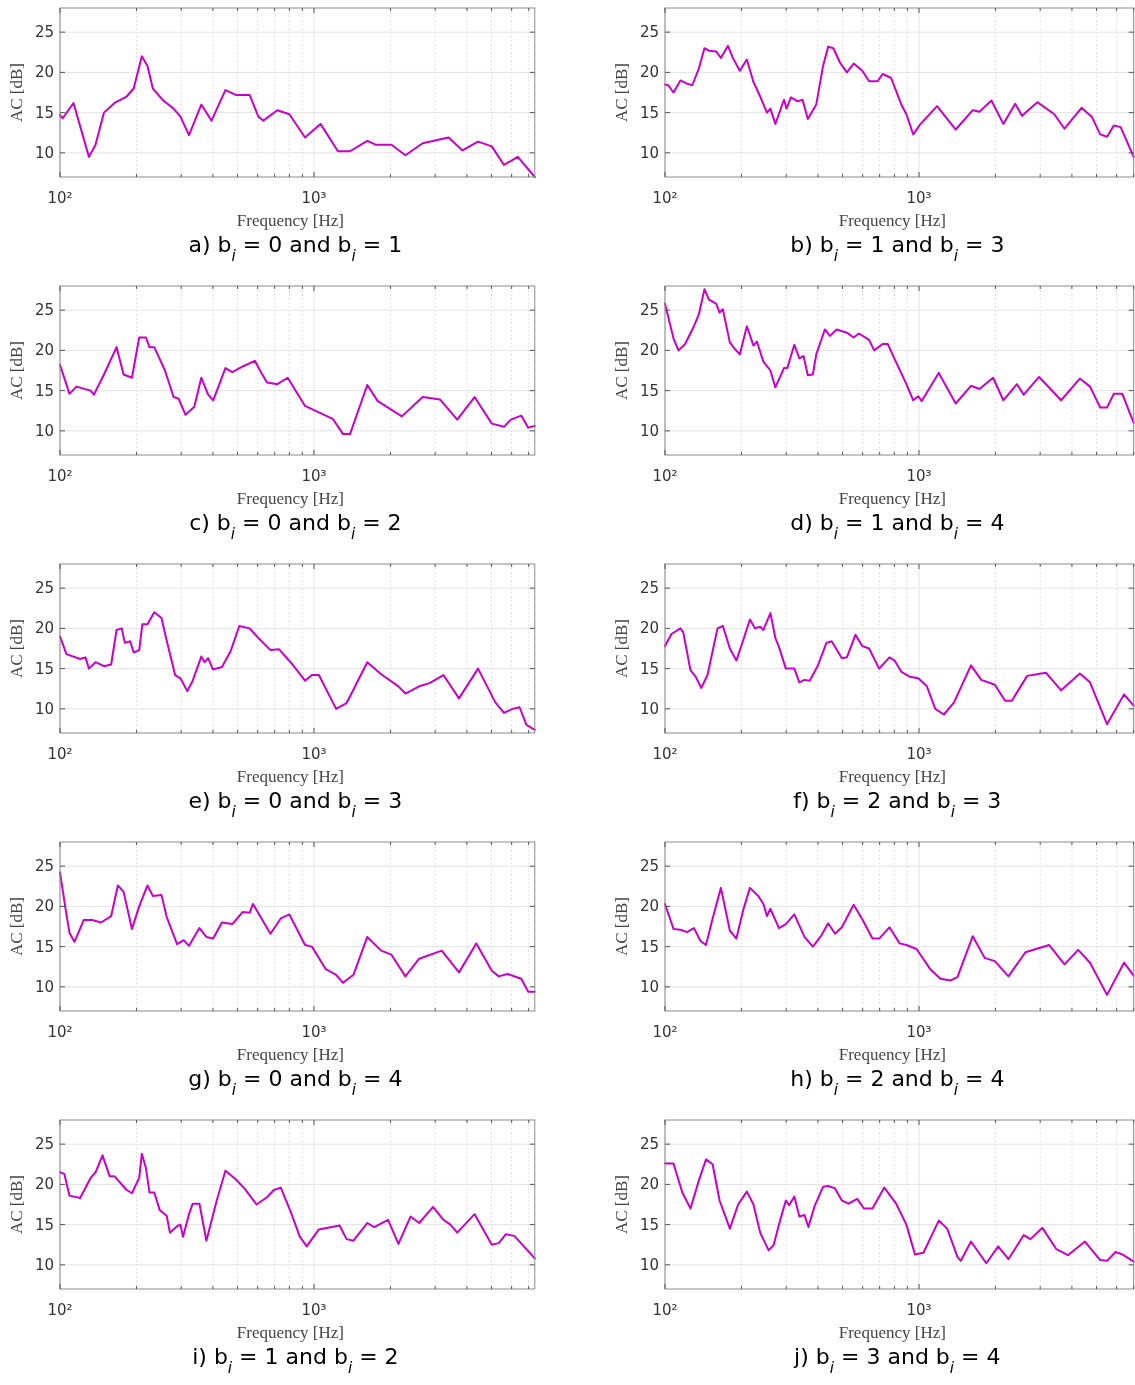 This screenshot has height=1385, width=1135. I want to click on text: j) b$_{i}$ = 3 and b$_{i}$ = 4, so click(897, 1360).